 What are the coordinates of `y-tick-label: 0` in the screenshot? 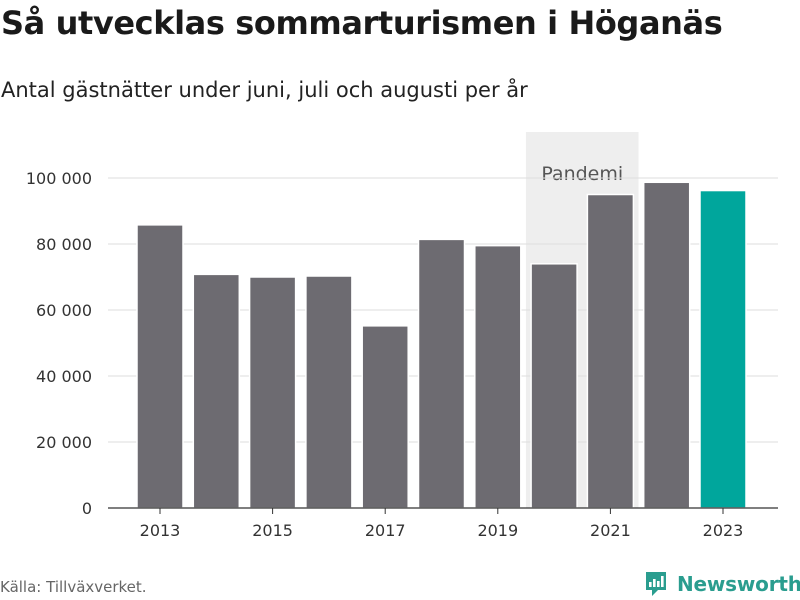 It's located at (87, 508).